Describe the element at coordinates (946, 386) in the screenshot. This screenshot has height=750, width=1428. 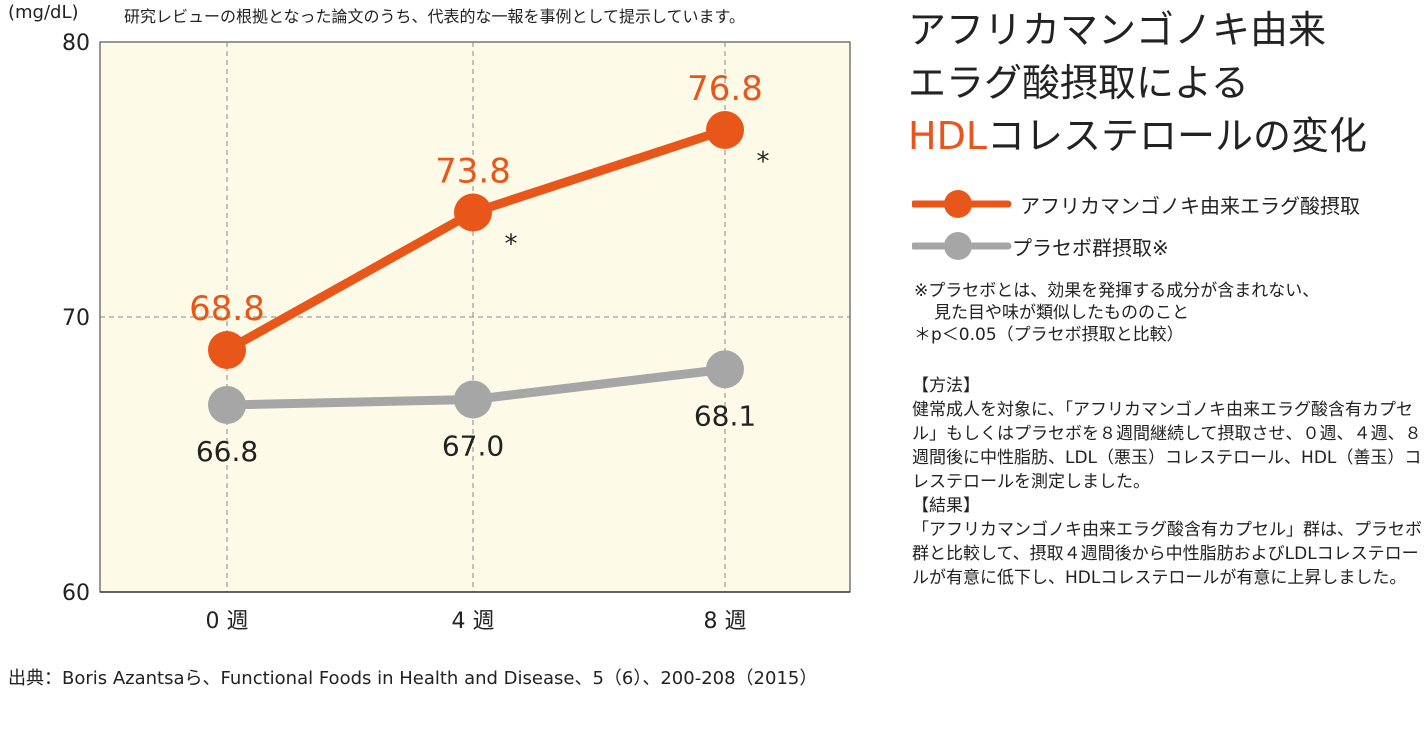
I see `method-heading: 【方法】` at that location.